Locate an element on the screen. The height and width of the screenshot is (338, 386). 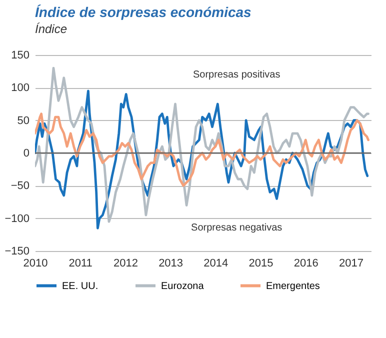
y-tick-label: −100 is located at coordinates (17, 218).